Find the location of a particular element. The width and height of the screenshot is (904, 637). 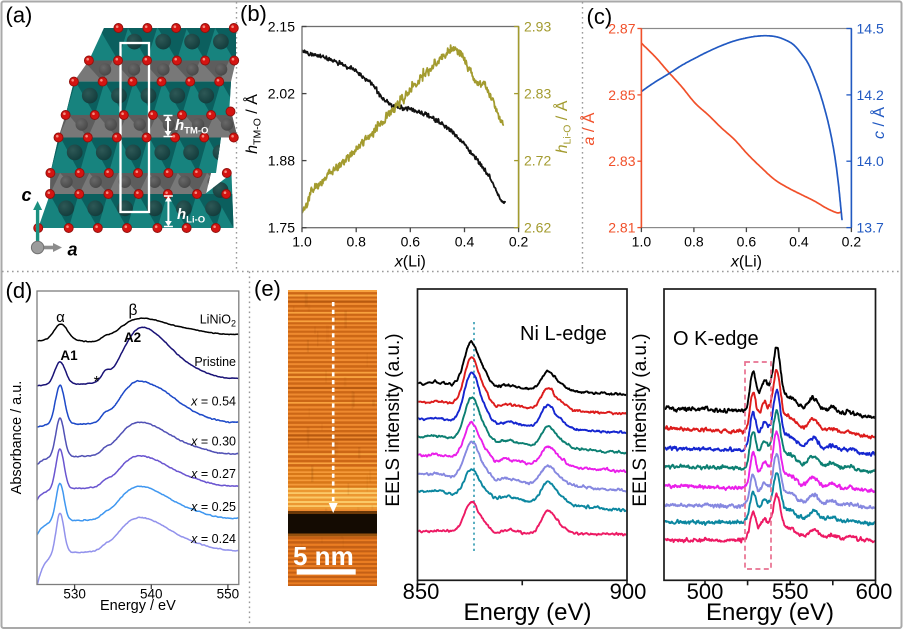

svg-text: LiNiO2 is located at coordinates (218, 321).